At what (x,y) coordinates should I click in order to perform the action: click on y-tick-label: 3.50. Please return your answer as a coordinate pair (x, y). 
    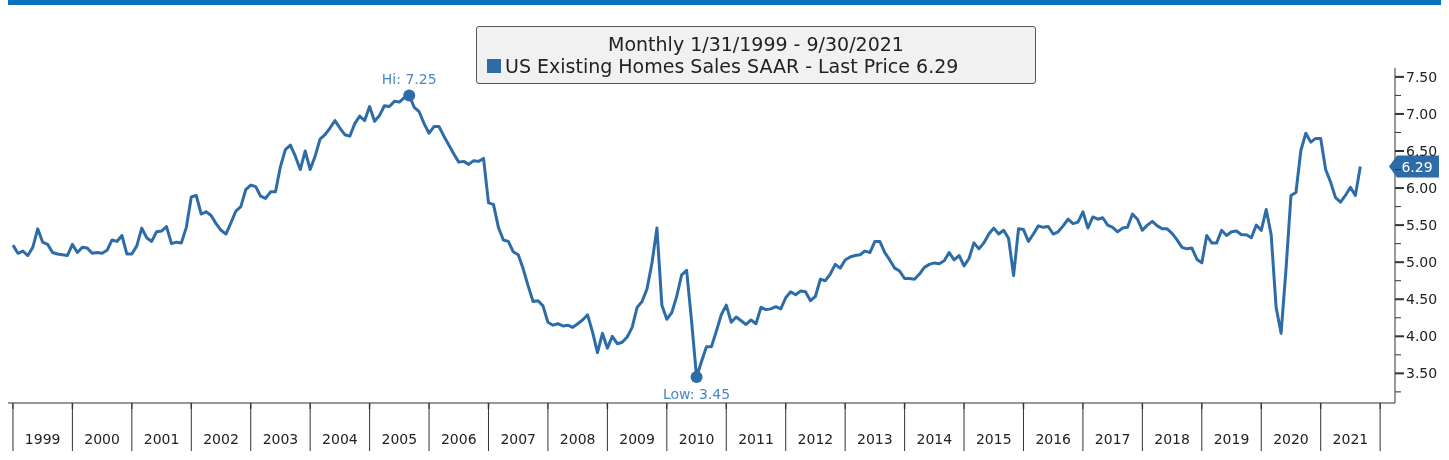
    Looking at the image, I should click on (1422, 373).